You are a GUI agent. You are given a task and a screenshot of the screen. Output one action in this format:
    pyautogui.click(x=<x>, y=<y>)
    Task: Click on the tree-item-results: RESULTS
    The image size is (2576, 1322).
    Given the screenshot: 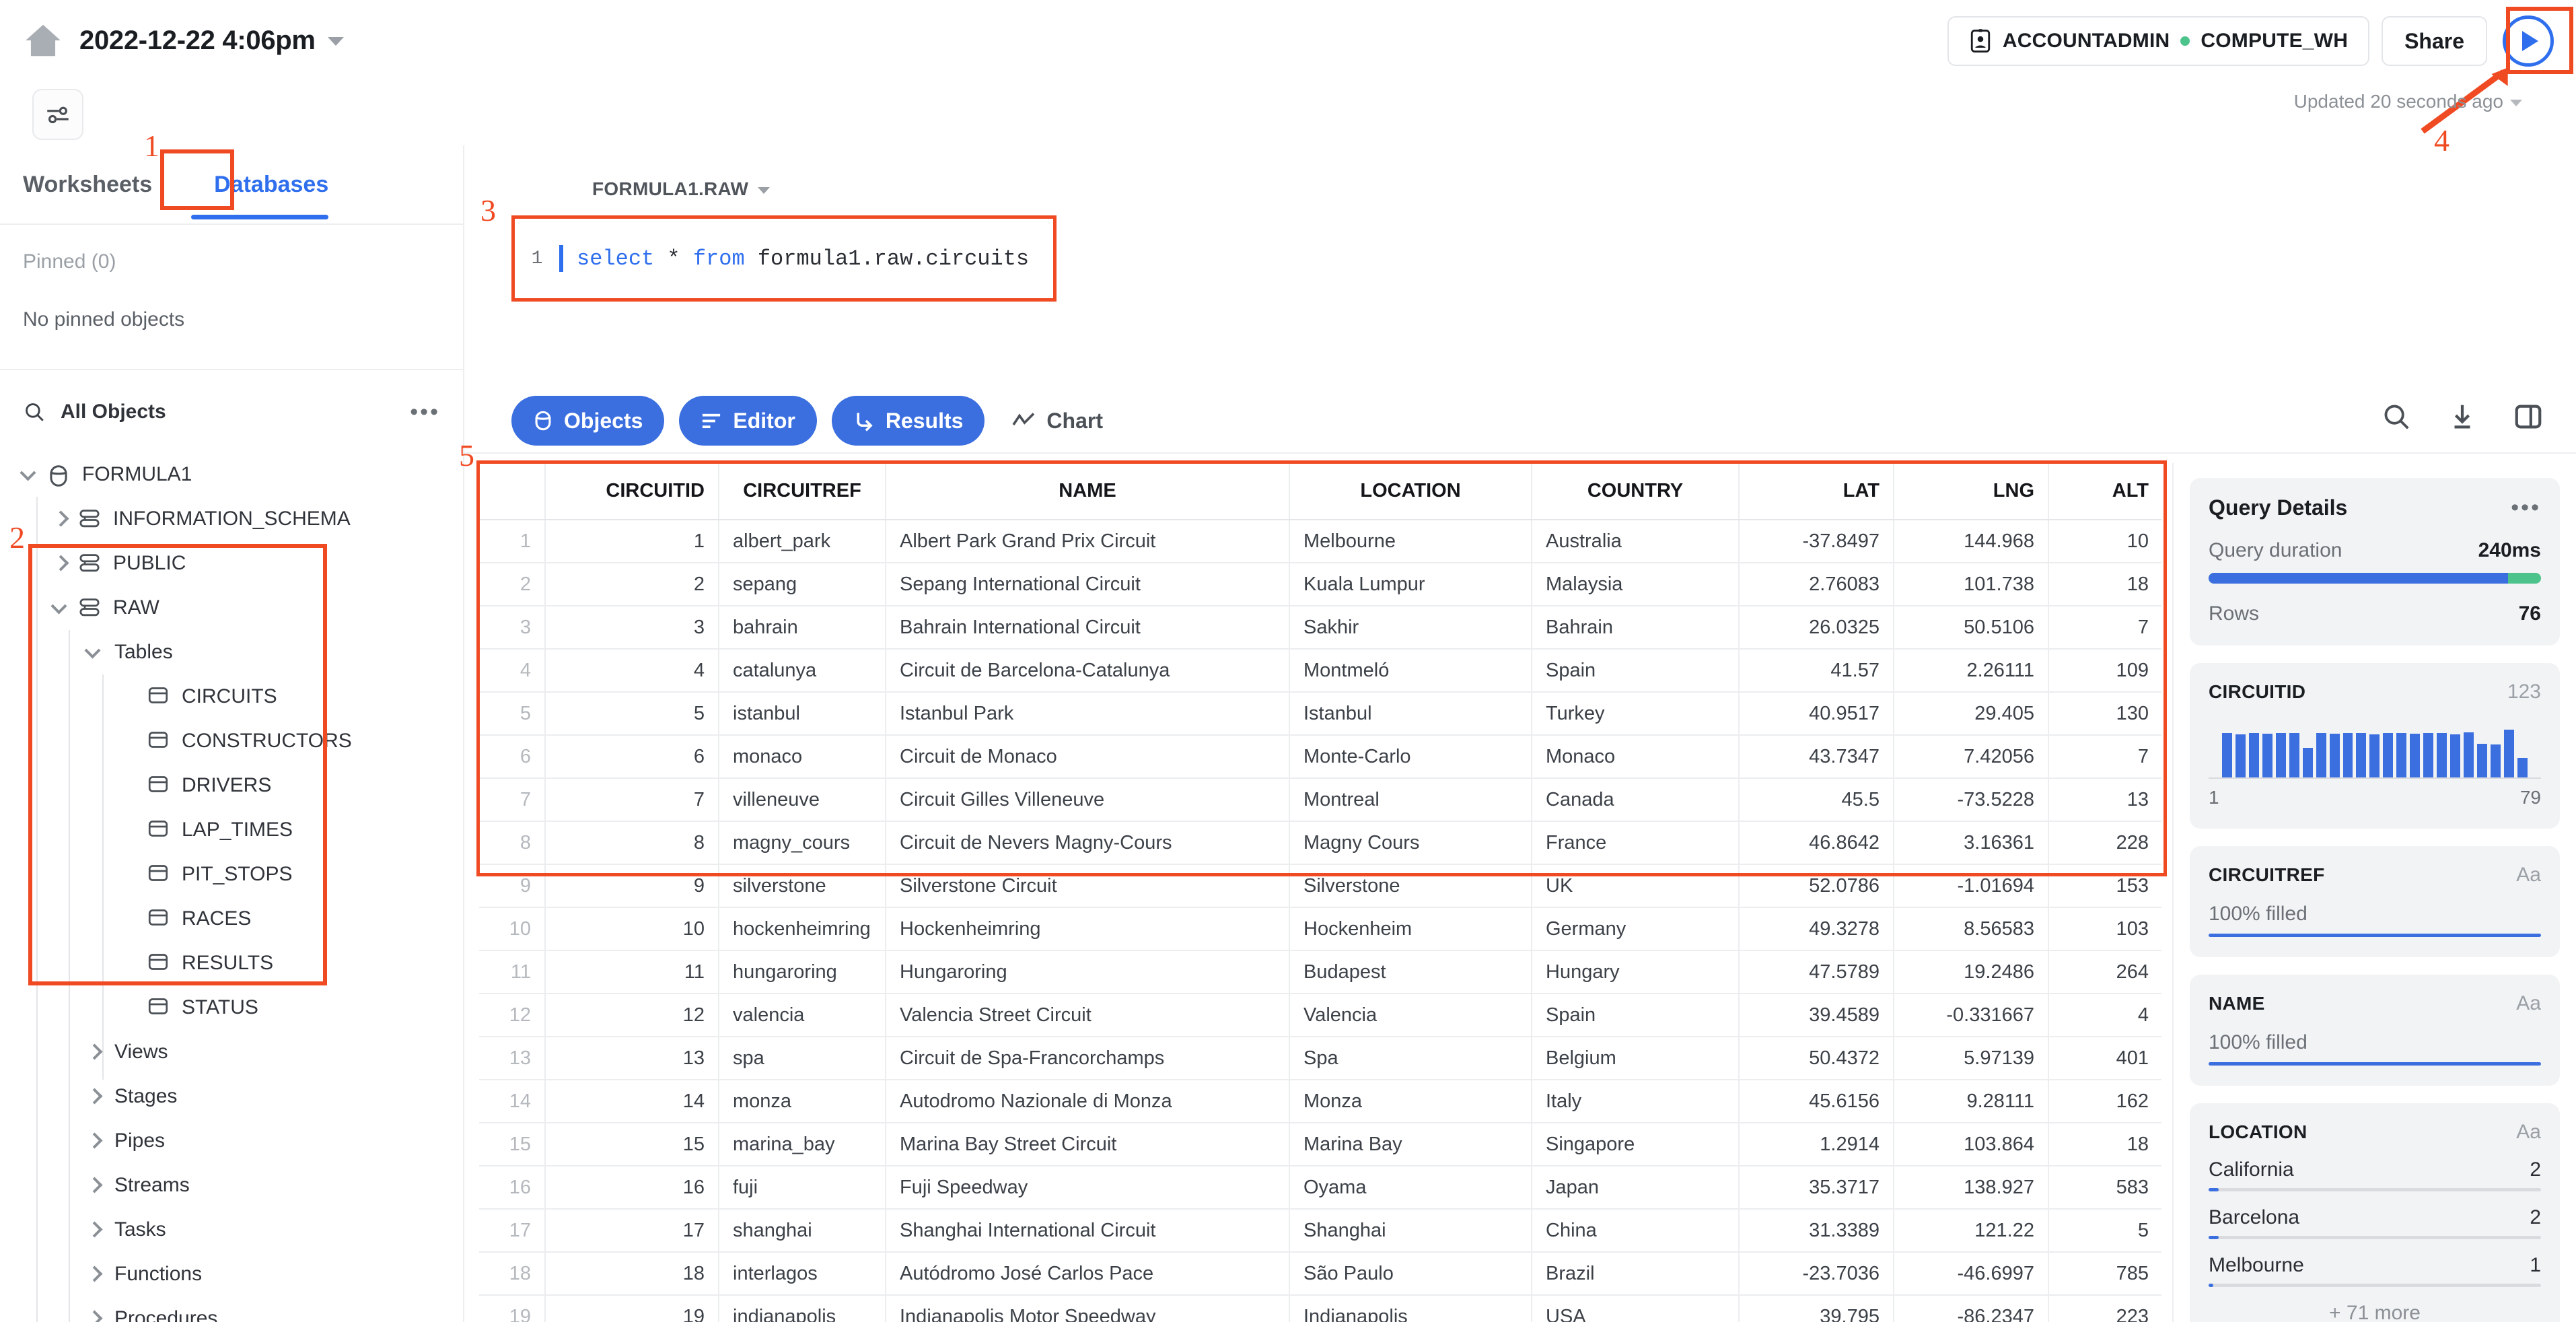 What is the action you would take?
    pyautogui.click(x=231, y=963)
    